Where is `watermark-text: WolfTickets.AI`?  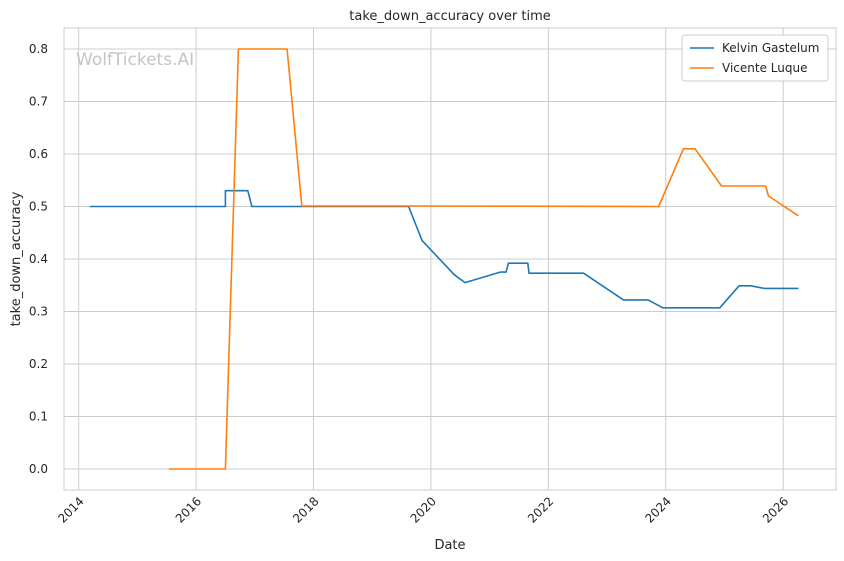
watermark-text: WolfTickets.AI is located at coordinates (135, 60).